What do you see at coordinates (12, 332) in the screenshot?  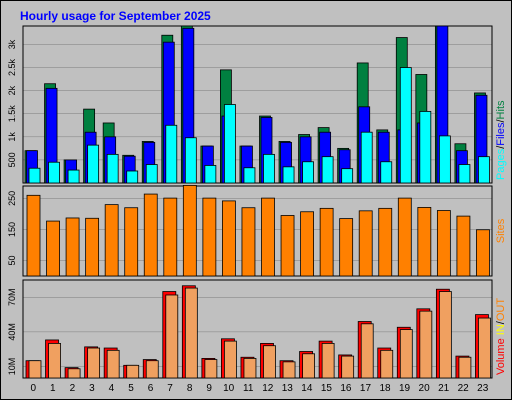 I see `panel-2-ytick-label: 40M` at bounding box center [12, 332].